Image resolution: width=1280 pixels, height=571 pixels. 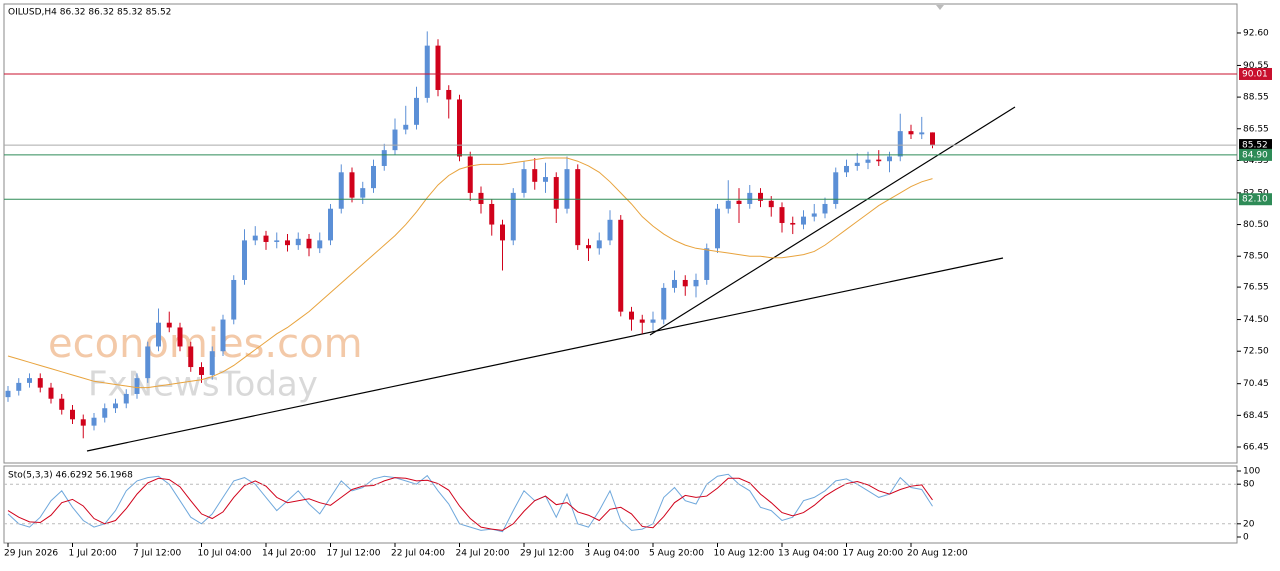 What do you see at coordinates (354, 554) in the screenshot?
I see `x-tick-label: 17 Jul 12:00` at bounding box center [354, 554].